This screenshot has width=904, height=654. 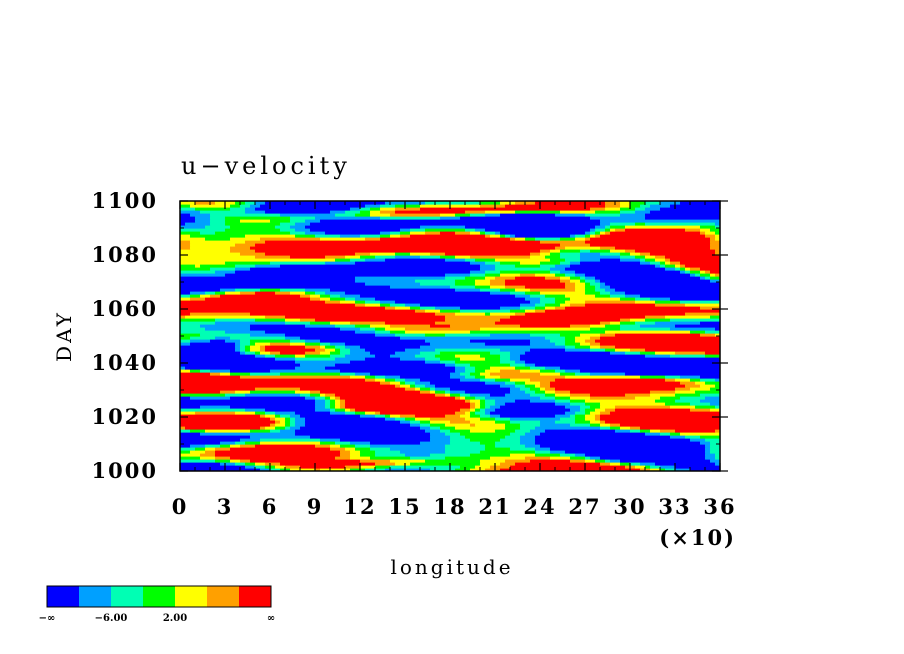 I want to click on colorbar-swatch, so click(x=95, y=596).